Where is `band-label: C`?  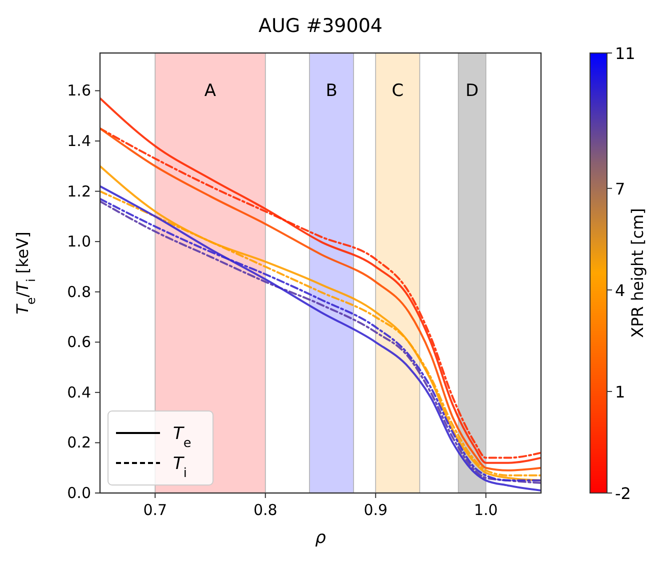 band-label: C is located at coordinates (398, 91).